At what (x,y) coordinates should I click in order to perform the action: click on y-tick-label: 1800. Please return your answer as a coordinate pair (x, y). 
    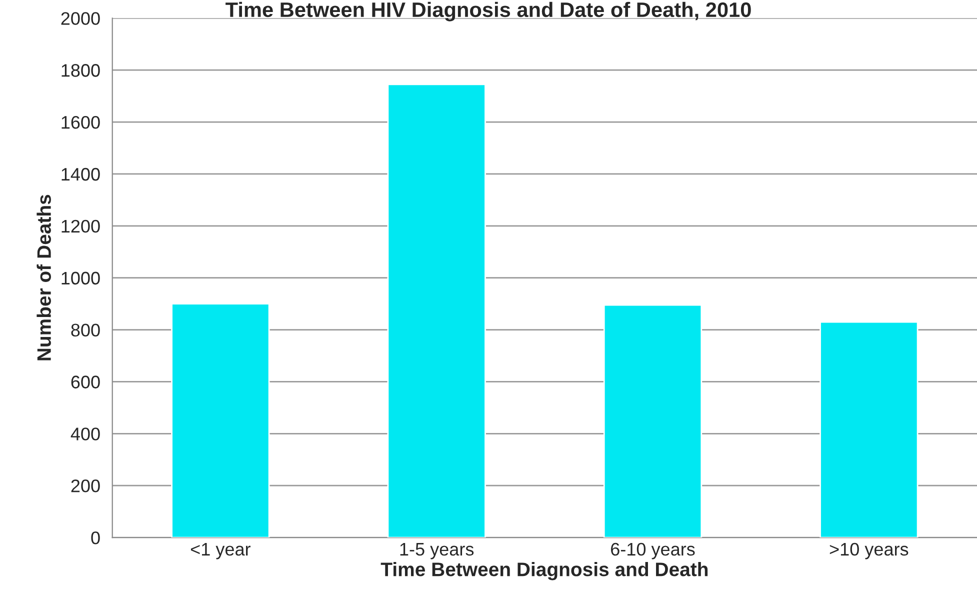
    Looking at the image, I should click on (81, 70).